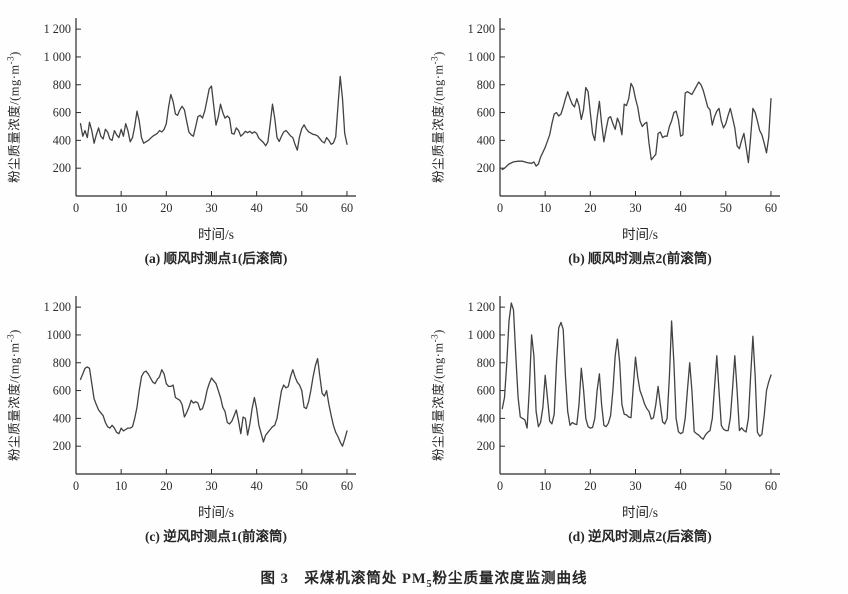 This screenshot has height=594, width=848. What do you see at coordinates (624, 116) in the screenshot?
I see `plot-canvas-b: 200 400 600 800 1 000 1 200 0 10 20 30 40 50 60` at bounding box center [624, 116].